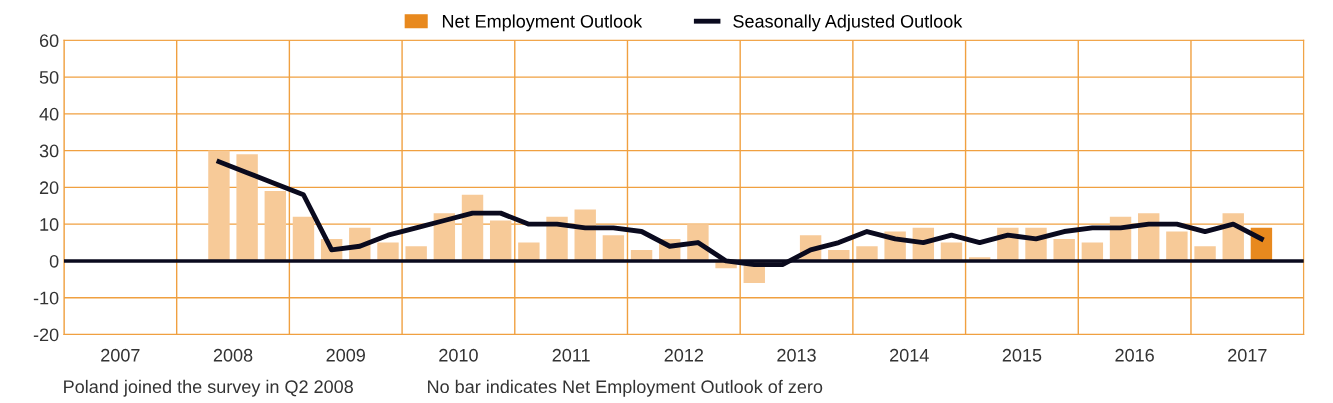  I want to click on y-tick-label: 40, so click(49, 114).